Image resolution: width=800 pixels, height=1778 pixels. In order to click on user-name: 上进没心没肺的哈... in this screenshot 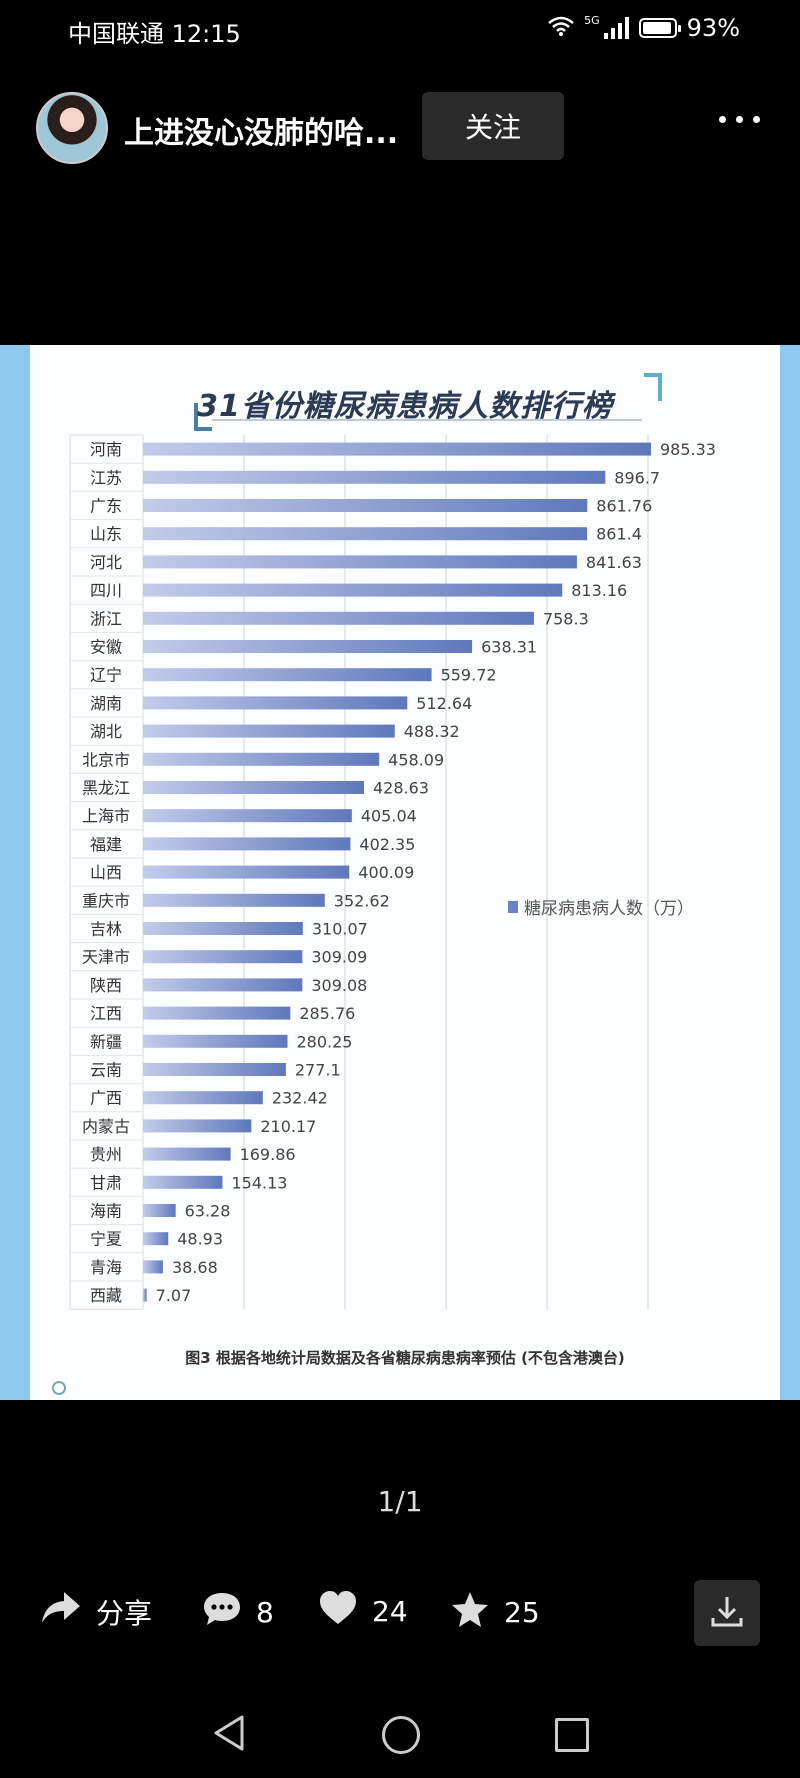, I will do `click(261, 133)`.